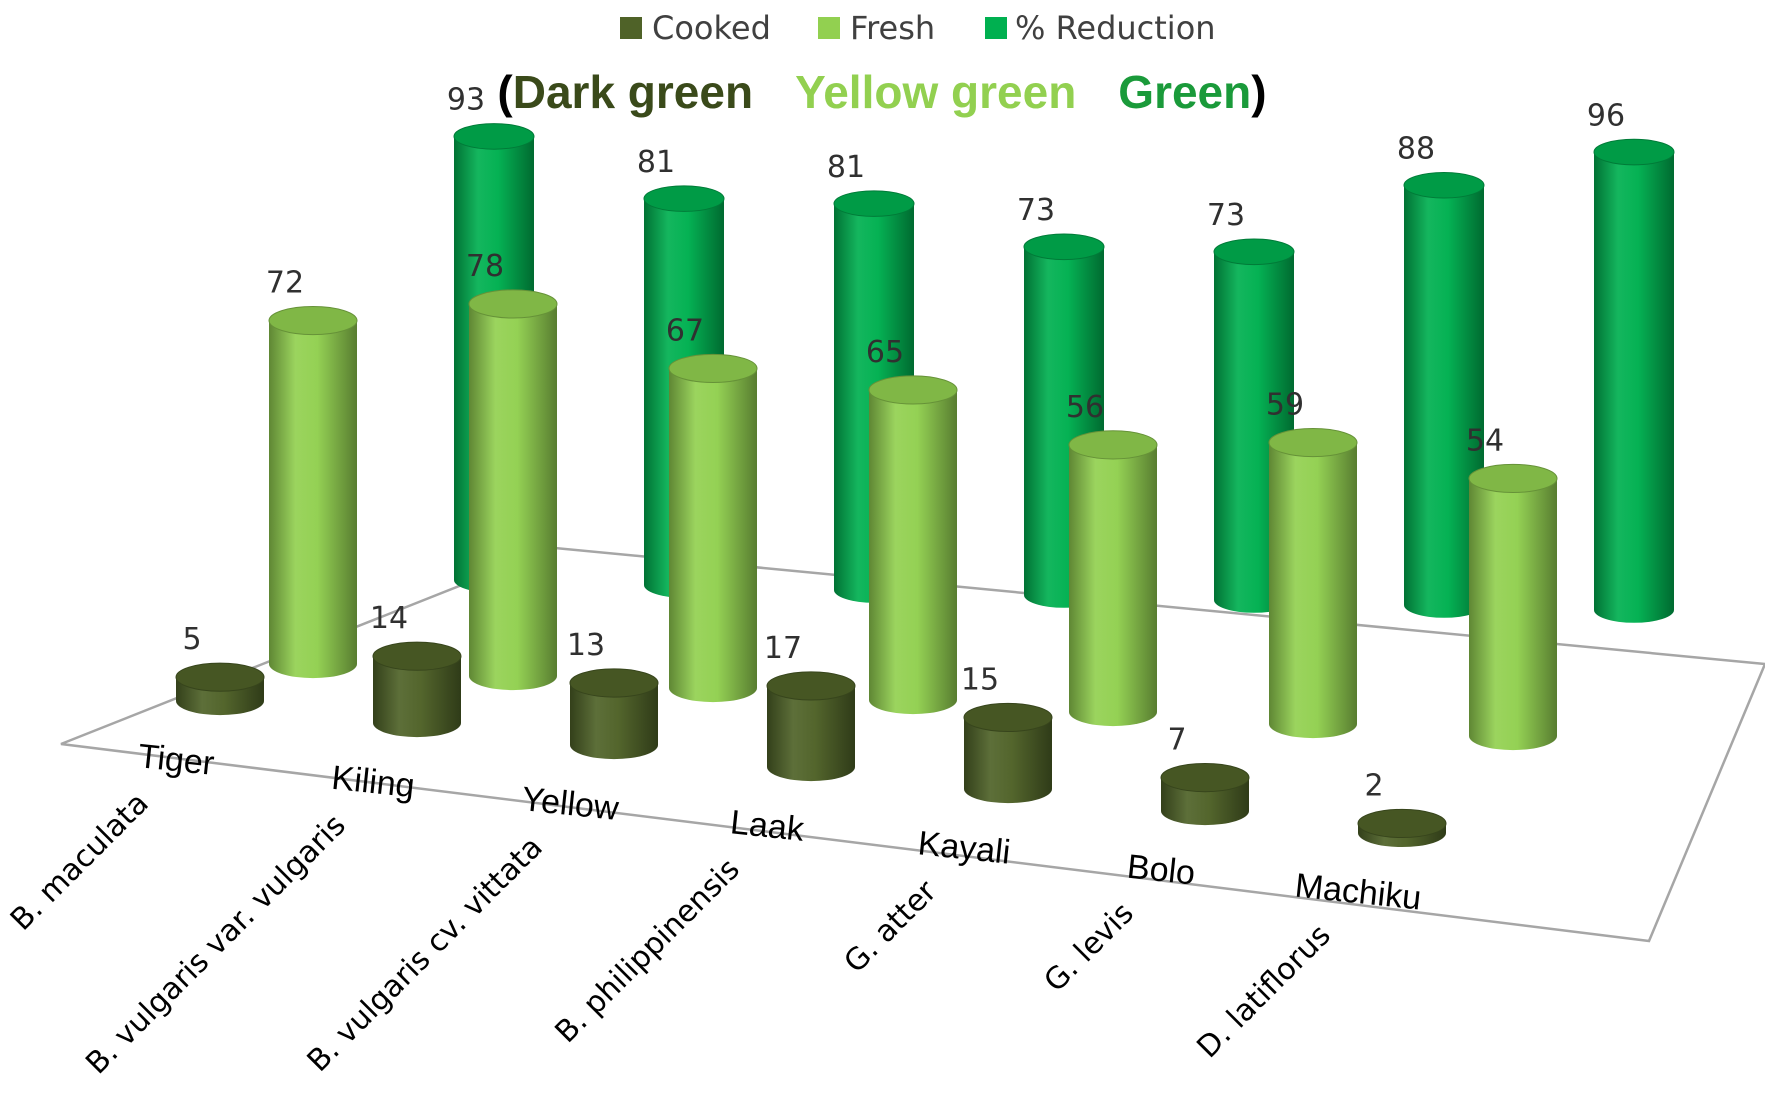 The width and height of the screenshot is (1765, 1115). Describe the element at coordinates (633, 92) in the screenshot. I see `subtitle-dark-green: Dark green` at that location.